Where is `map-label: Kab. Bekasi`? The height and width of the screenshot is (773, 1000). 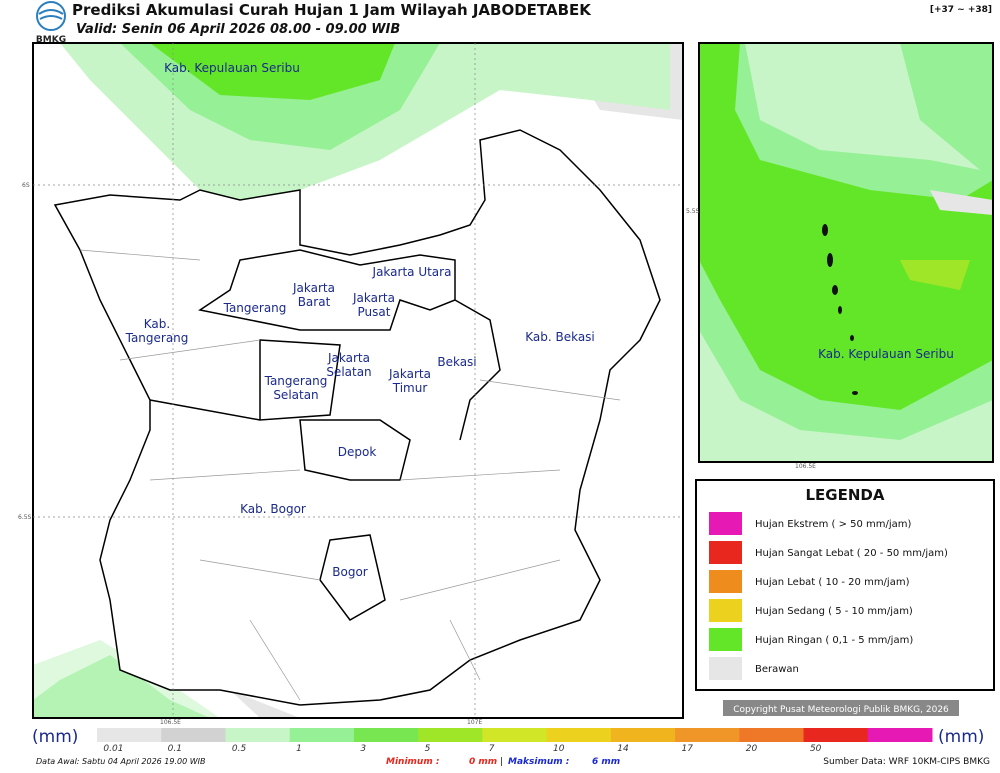 map-label: Kab. Bekasi is located at coordinates (560, 337).